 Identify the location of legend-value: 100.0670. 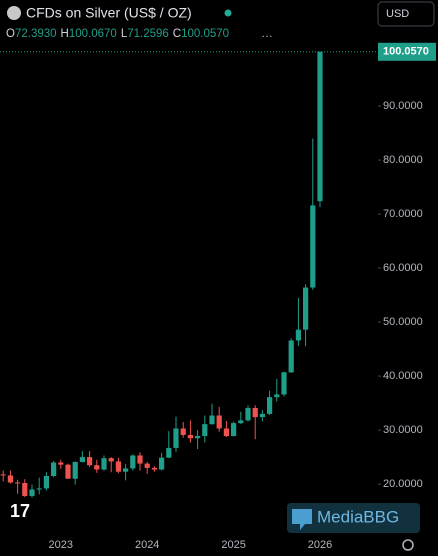
(93, 34).